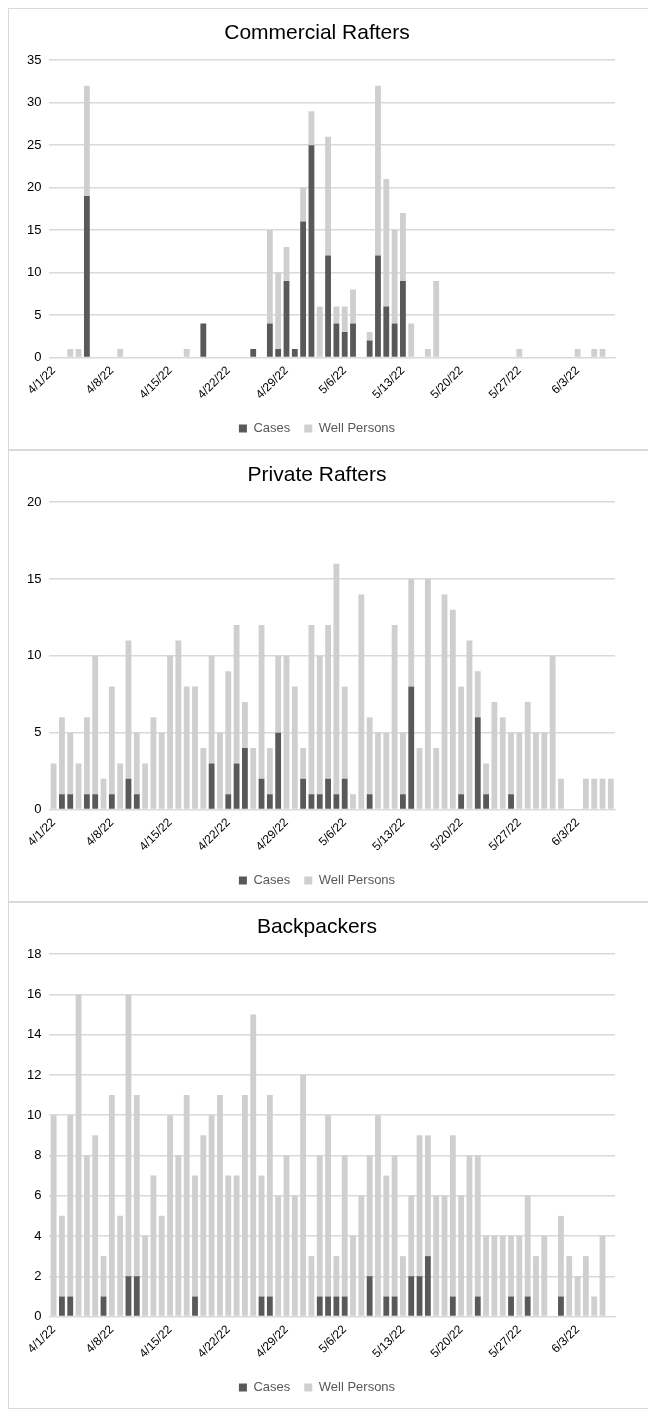  What do you see at coordinates (34, 1034) in the screenshot?
I see `y-tick-label: 14` at bounding box center [34, 1034].